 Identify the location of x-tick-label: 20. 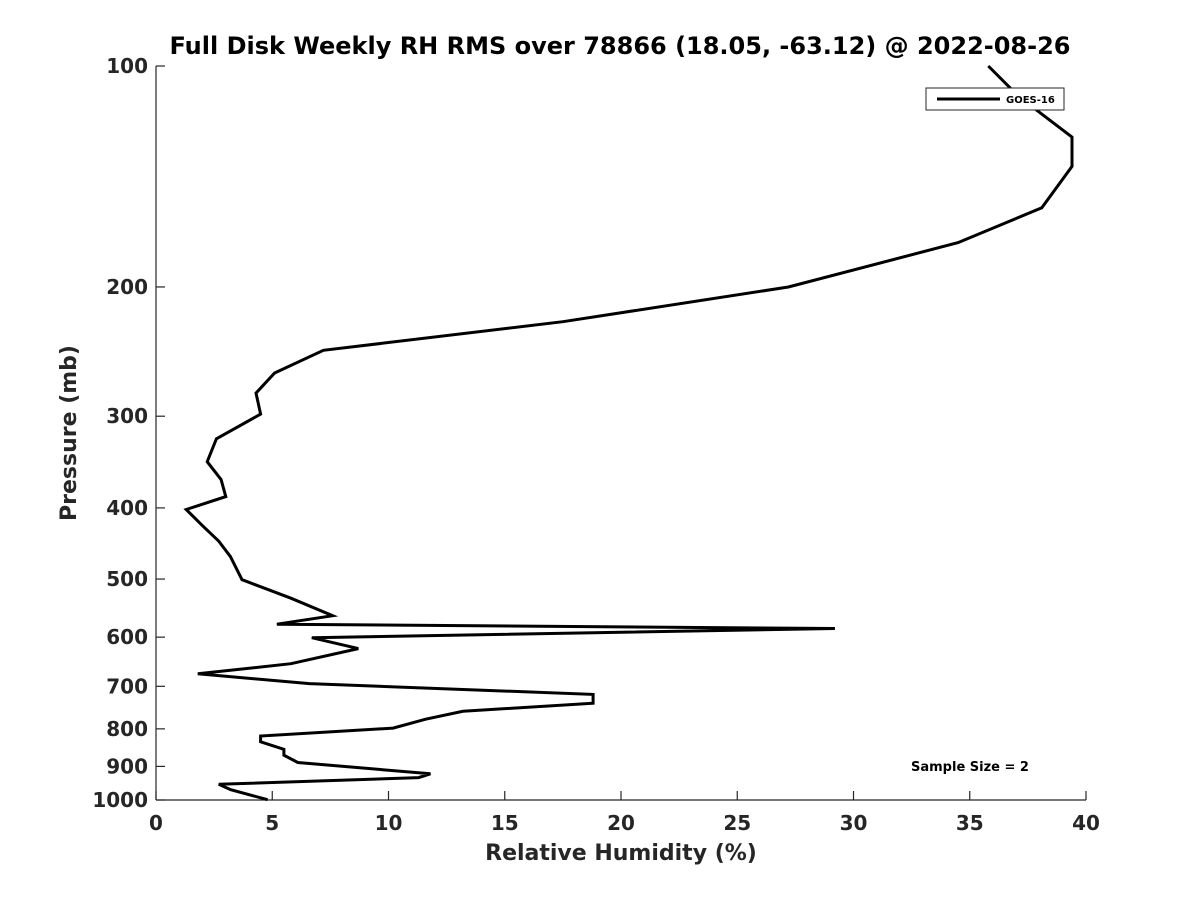
(621, 823).